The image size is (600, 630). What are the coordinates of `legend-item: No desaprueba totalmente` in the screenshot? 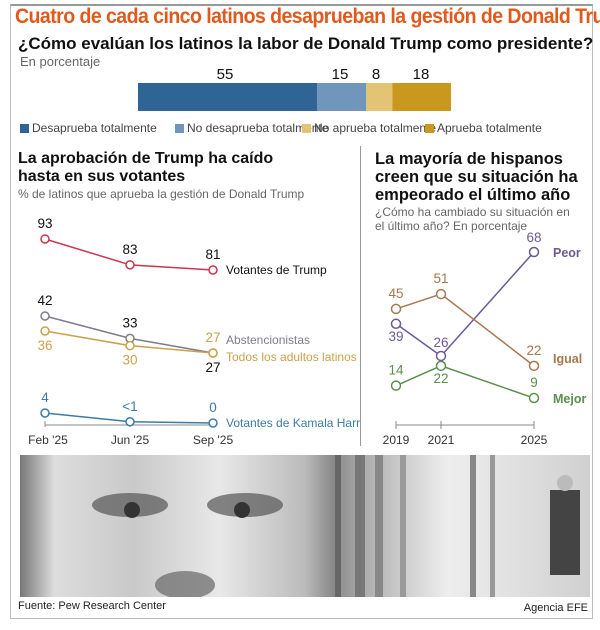 It's located at (251, 128).